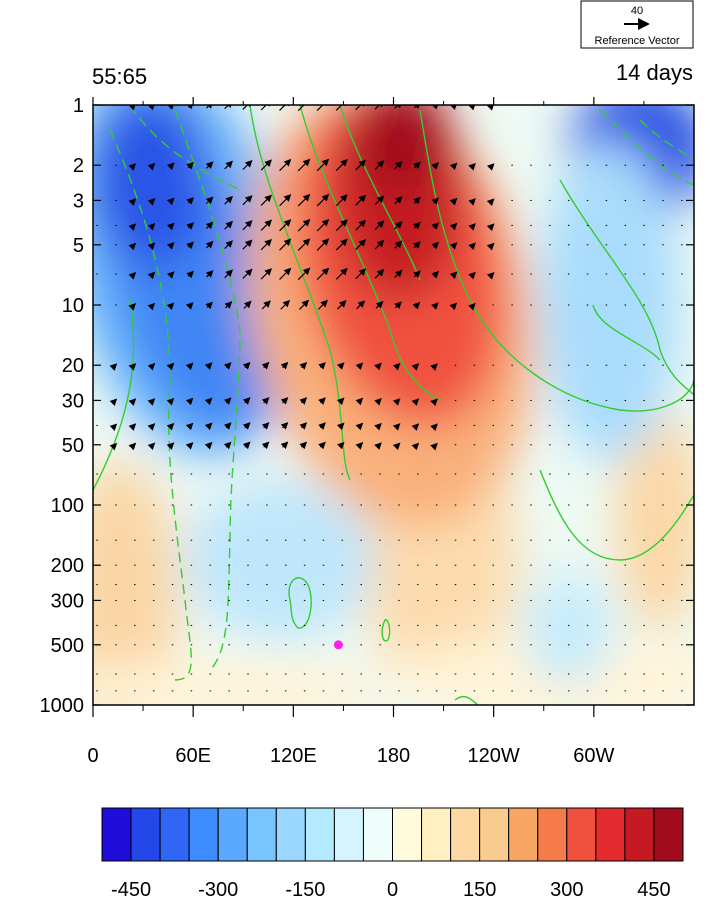 The width and height of the screenshot is (710, 898). Describe the element at coordinates (78, 201) in the screenshot. I see `y-tick-label: 3` at that location.